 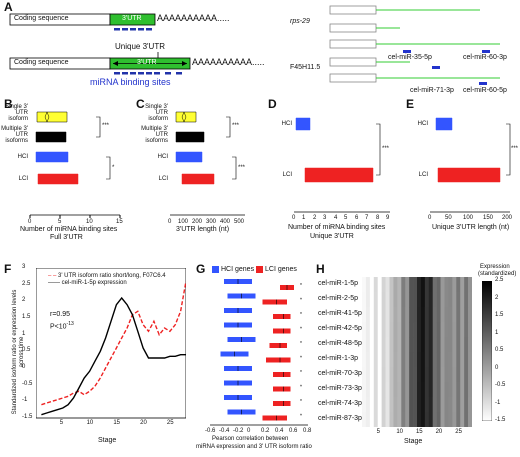 I want to click on H-row-label: cel-miR-70-3p, so click(x=340, y=373).